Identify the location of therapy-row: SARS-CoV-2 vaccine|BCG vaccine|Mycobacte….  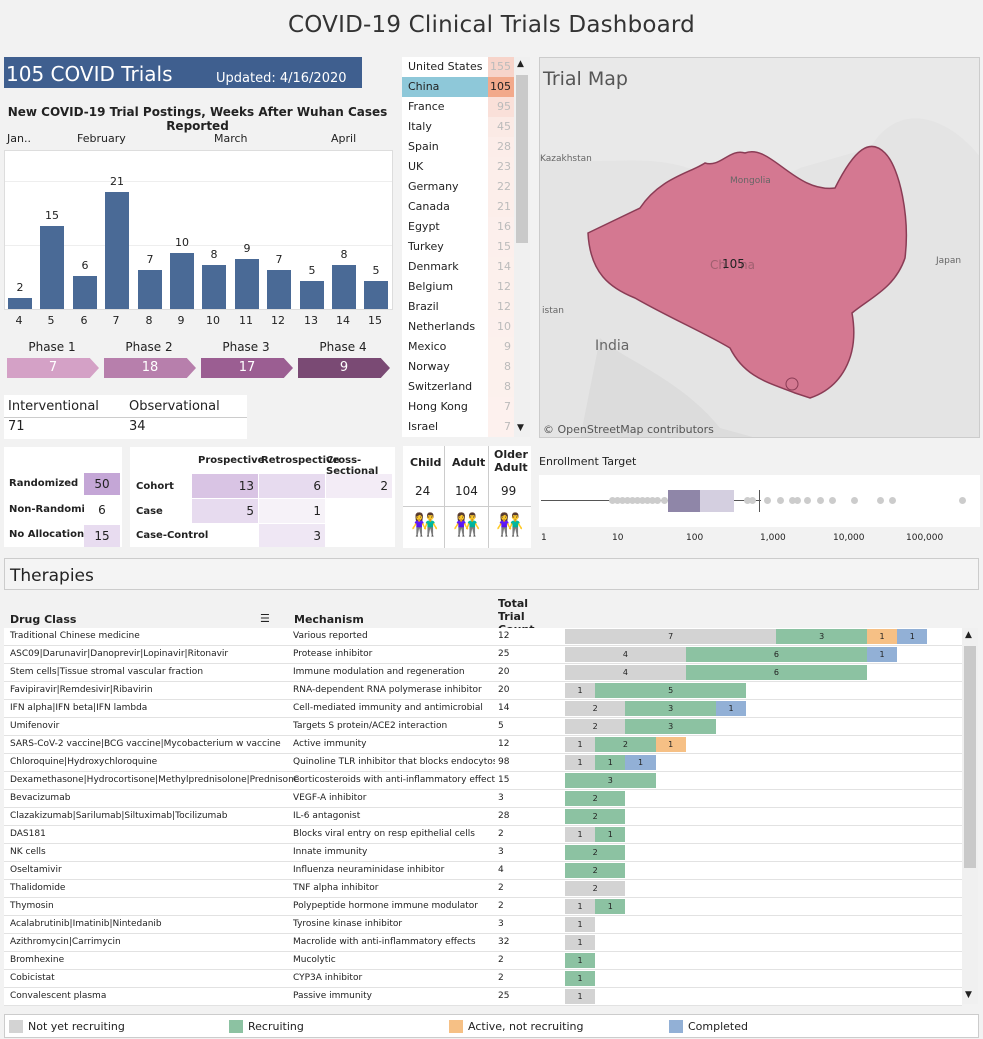
(483, 745).